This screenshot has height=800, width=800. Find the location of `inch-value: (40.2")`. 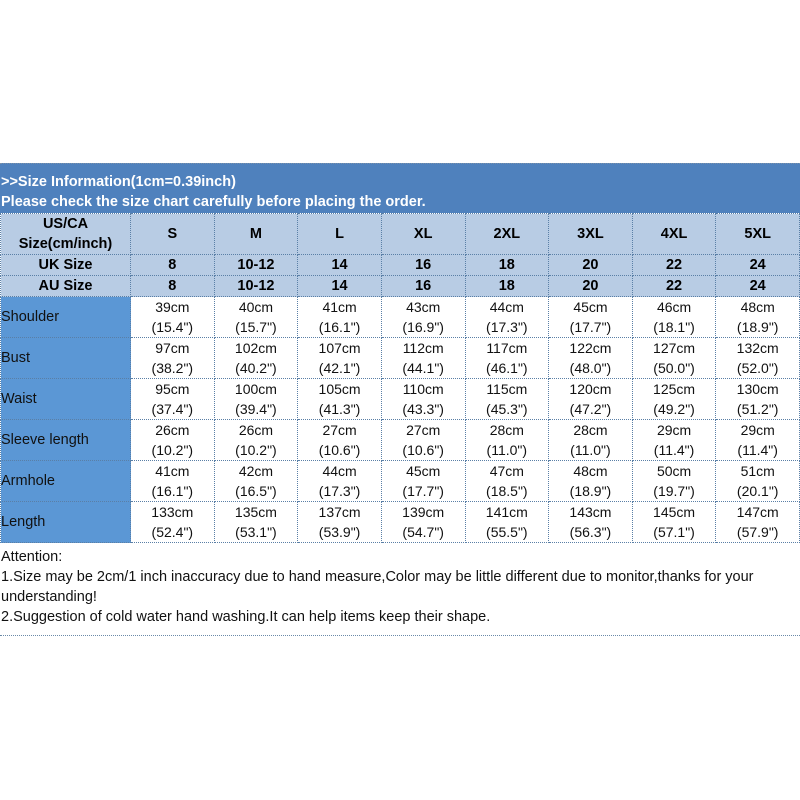

inch-value: (40.2") is located at coordinates (256, 368).